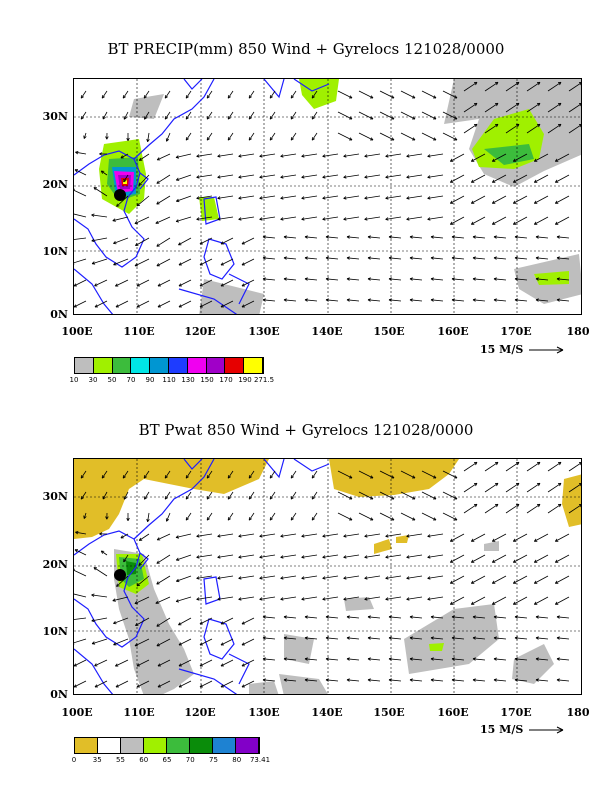 The height and width of the screenshot is (792, 612). I want to click on colorbar-tick-label: 50, so click(112, 380).